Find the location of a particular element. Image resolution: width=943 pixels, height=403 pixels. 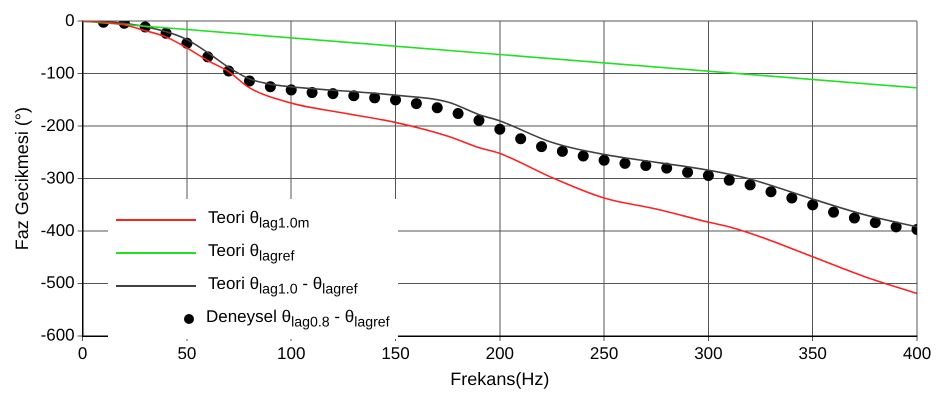

y-tick-label: -300 is located at coordinates (57, 178).